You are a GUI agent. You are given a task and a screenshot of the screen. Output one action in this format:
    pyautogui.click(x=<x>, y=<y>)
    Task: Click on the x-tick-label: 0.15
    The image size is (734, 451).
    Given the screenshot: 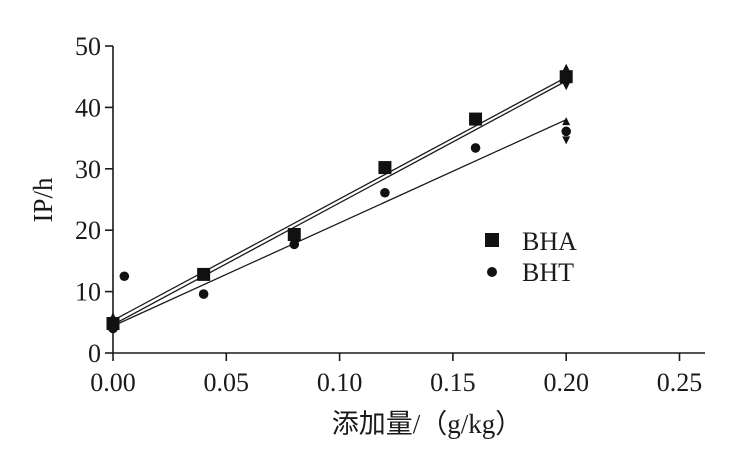 What is the action you would take?
    pyautogui.click(x=453, y=382)
    